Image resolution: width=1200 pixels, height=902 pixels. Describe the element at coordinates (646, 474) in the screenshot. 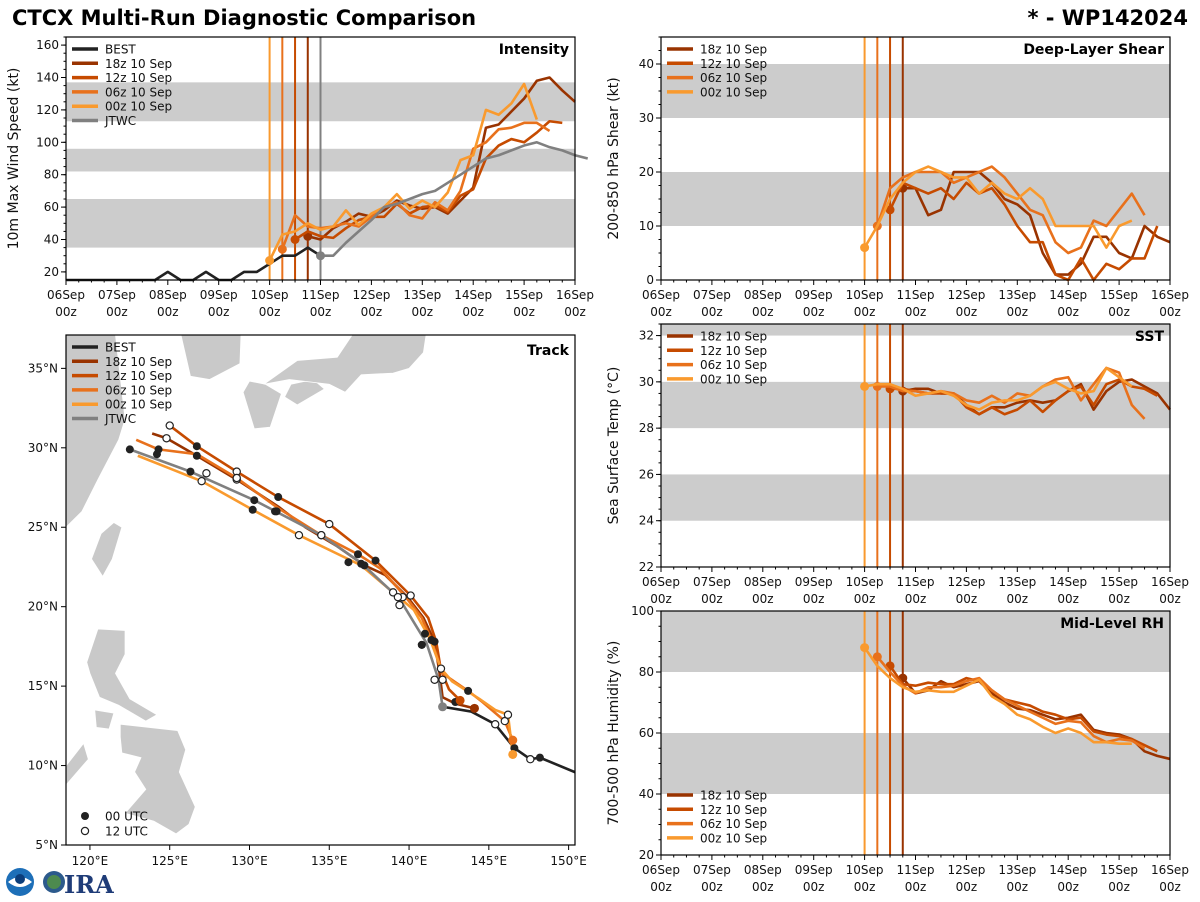

I see `y-tick-label: 26` at that location.